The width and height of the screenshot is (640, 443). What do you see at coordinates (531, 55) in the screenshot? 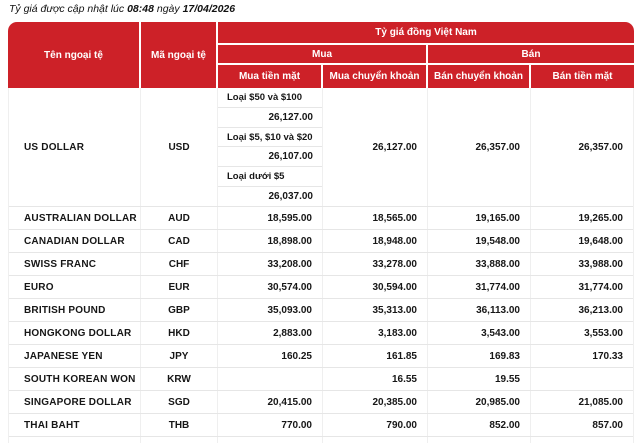
I see `header-sell: Bán` at bounding box center [531, 55].